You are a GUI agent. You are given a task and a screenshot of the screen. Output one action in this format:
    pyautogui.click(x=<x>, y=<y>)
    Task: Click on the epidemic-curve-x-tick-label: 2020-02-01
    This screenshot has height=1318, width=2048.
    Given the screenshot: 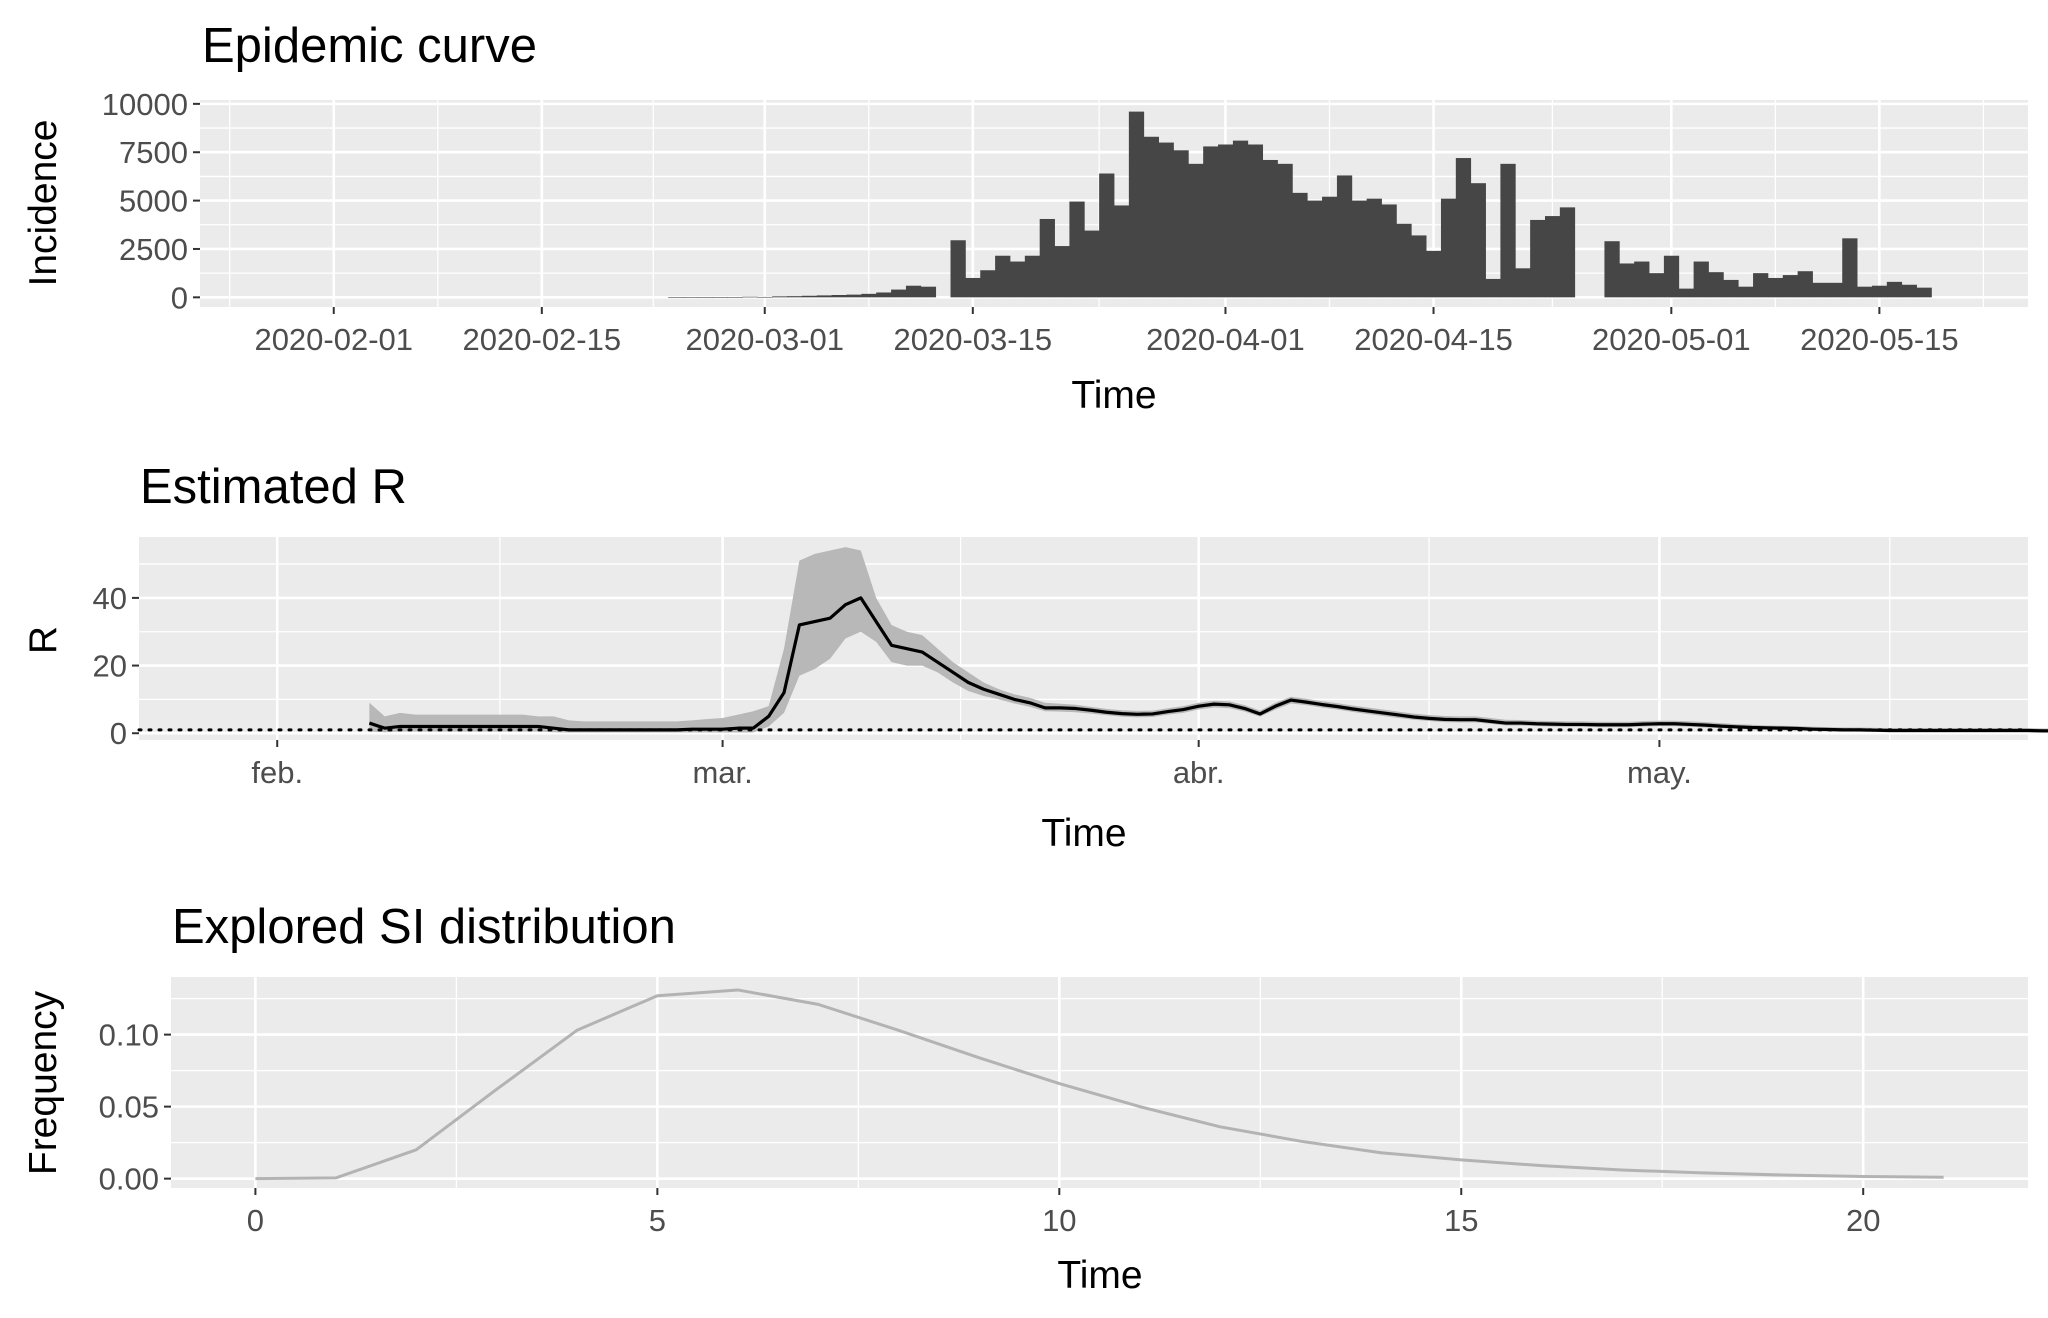 What is the action you would take?
    pyautogui.click(x=333, y=339)
    